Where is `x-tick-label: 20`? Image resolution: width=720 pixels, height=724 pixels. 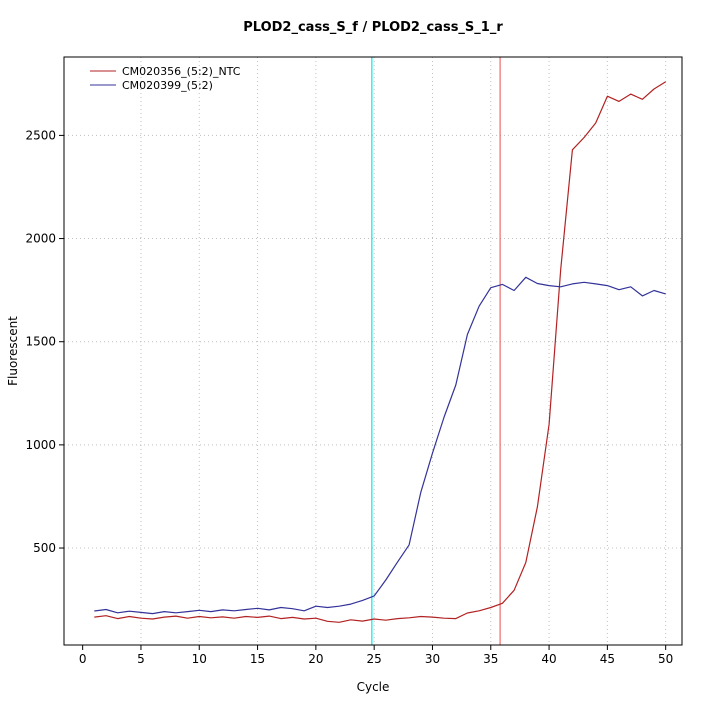 x-tick-label: 20 is located at coordinates (315, 659).